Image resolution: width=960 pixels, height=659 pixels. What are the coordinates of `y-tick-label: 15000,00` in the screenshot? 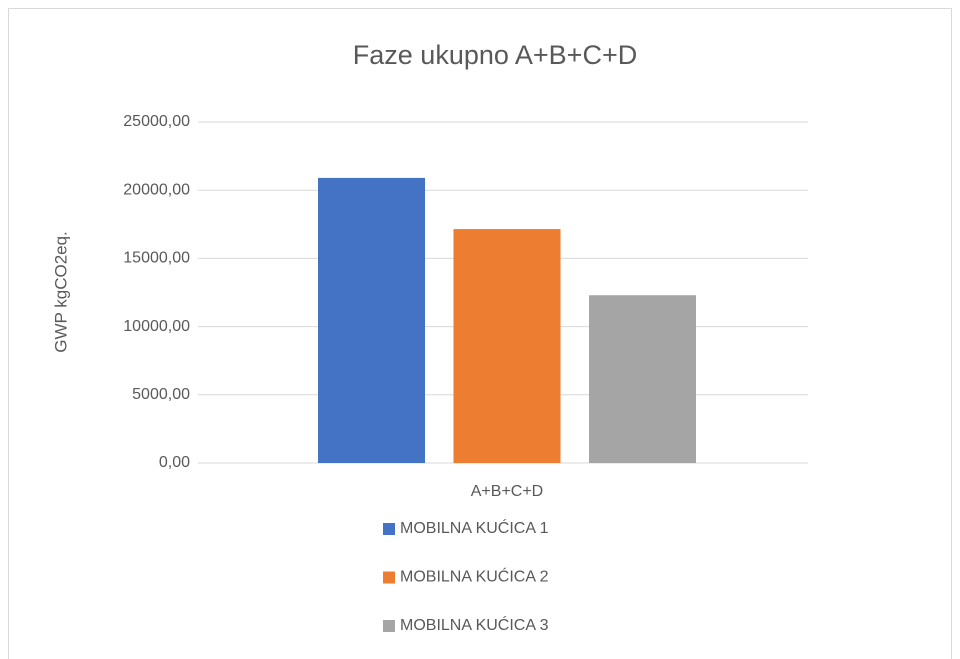 It's located at (156, 258).